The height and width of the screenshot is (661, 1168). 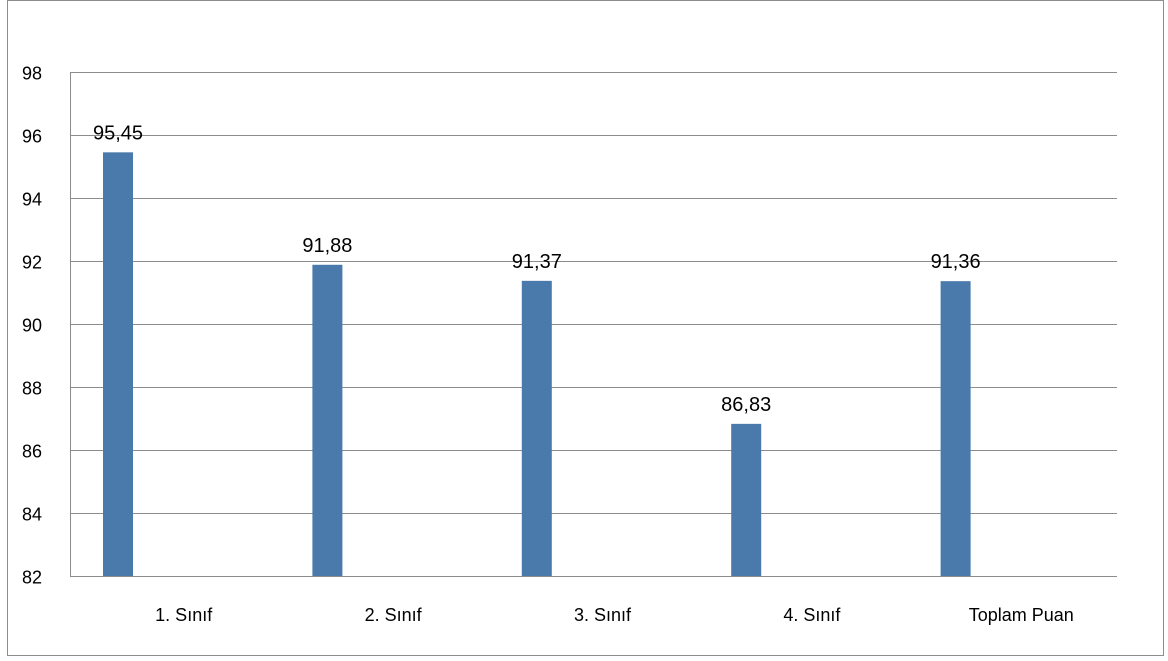 I want to click on x-tick-label: 3. Sınıf, so click(x=603, y=615).